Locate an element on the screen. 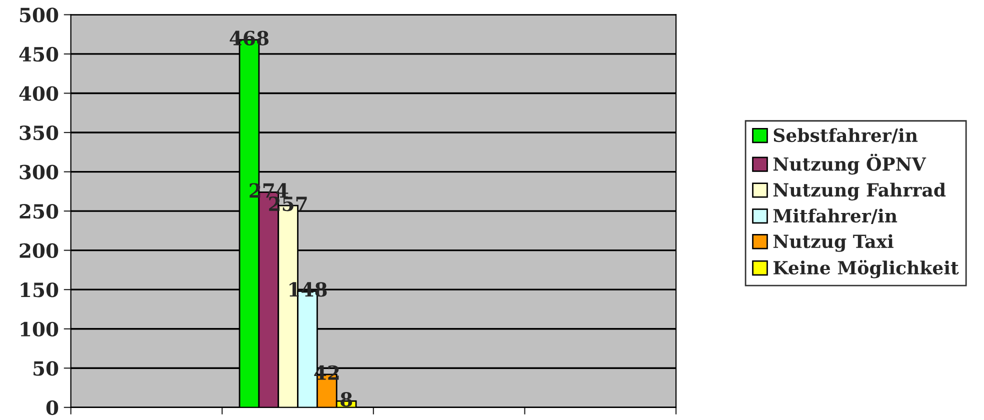 The image size is (984, 420). legend-label: Nutzung Fahrrad is located at coordinates (859, 191).